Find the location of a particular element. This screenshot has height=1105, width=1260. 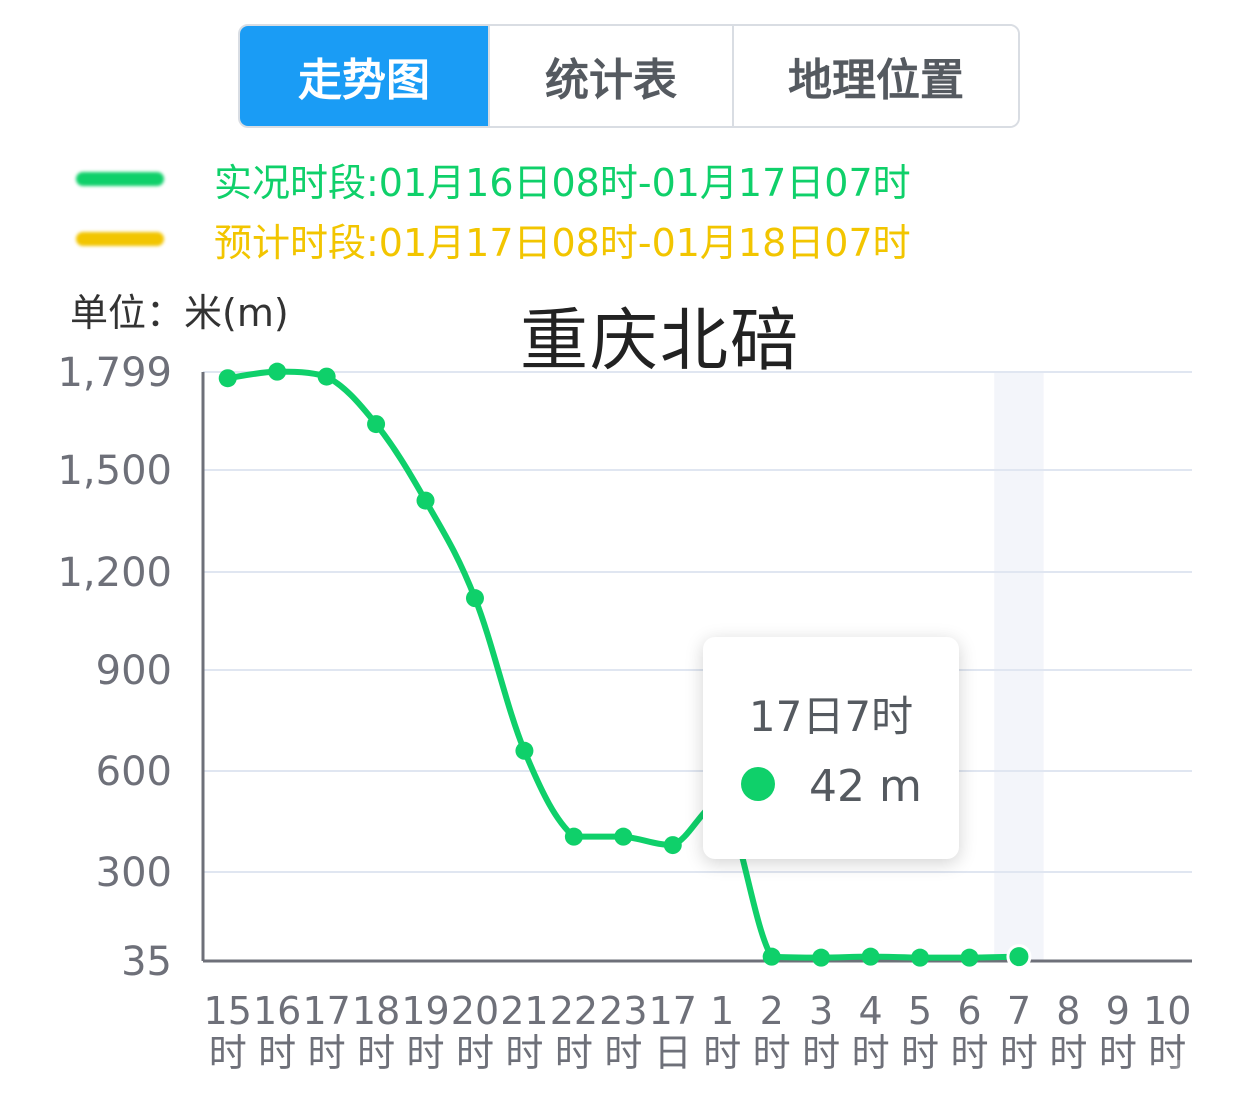

y-tick-label: 35 is located at coordinates (146, 962).